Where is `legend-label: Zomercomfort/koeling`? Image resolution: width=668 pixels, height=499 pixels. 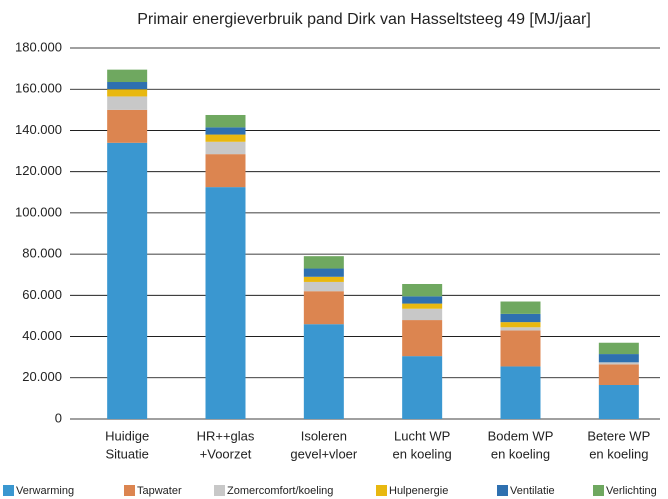 legend-label: Zomercomfort/koeling is located at coordinates (280, 491).